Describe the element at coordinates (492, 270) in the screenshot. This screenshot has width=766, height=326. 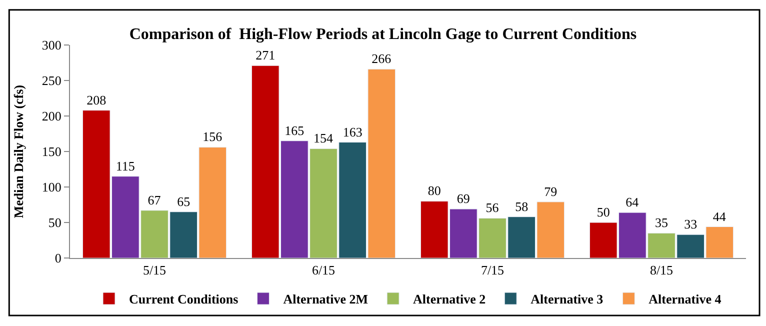
I see `x-tick-label: 7/15` at that location.